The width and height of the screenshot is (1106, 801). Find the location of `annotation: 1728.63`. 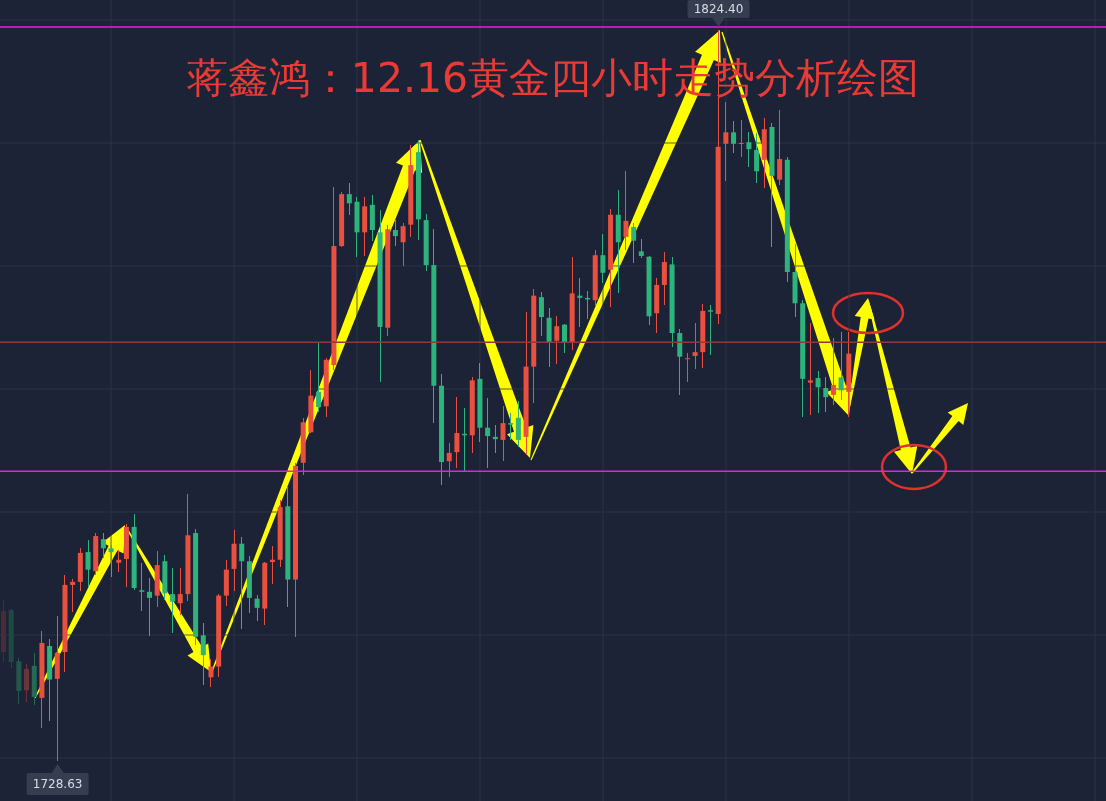

annotation: 1728.63 is located at coordinates (57, 784).